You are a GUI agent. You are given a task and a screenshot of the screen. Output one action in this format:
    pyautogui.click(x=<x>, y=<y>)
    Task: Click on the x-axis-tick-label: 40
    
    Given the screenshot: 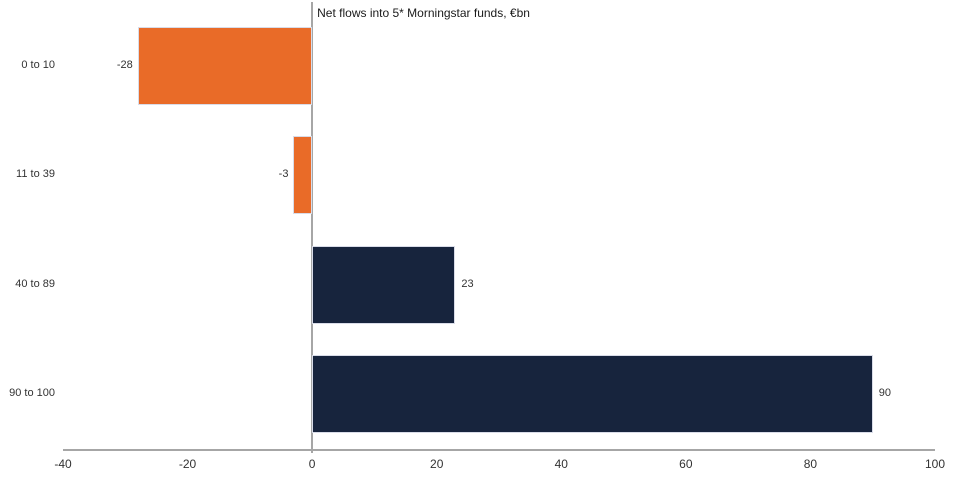 What is the action you would take?
    pyautogui.click(x=561, y=464)
    